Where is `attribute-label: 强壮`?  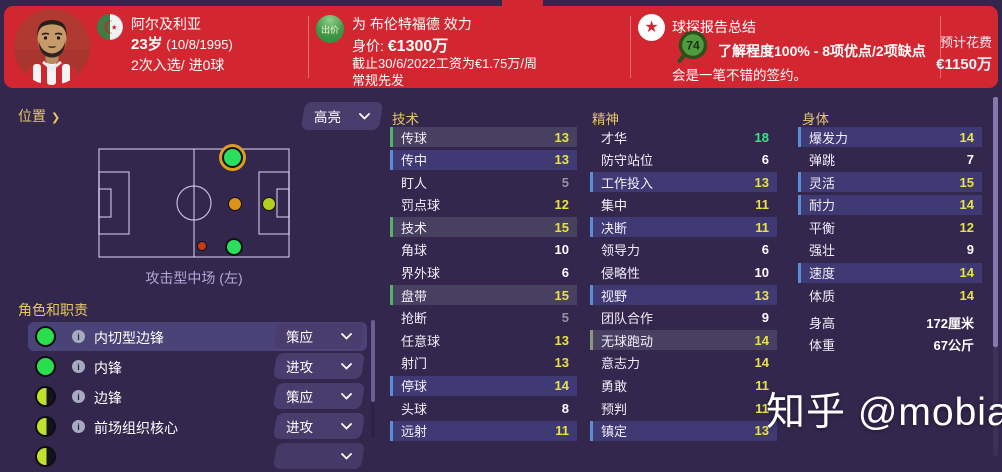 attribute-label: 强壮 is located at coordinates (822, 251).